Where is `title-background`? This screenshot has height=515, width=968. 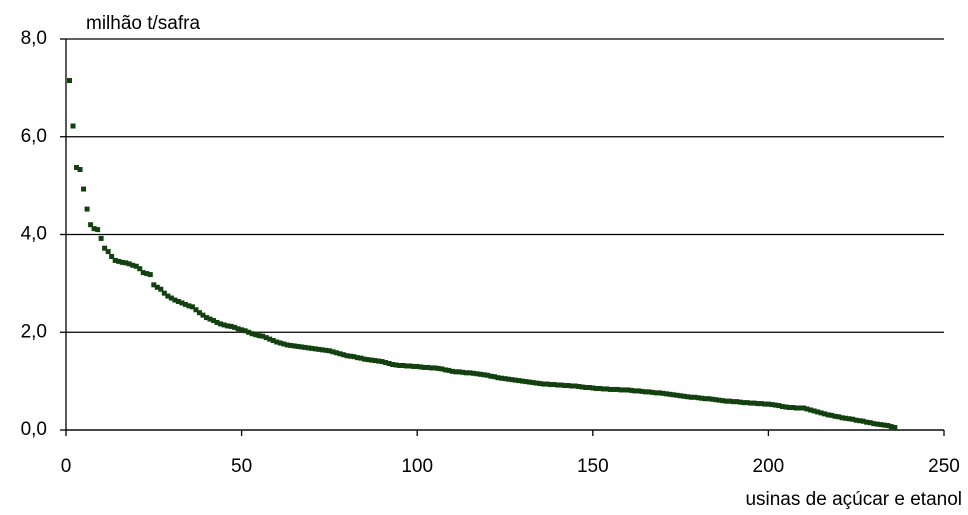 title-background is located at coordinates (144, 26).